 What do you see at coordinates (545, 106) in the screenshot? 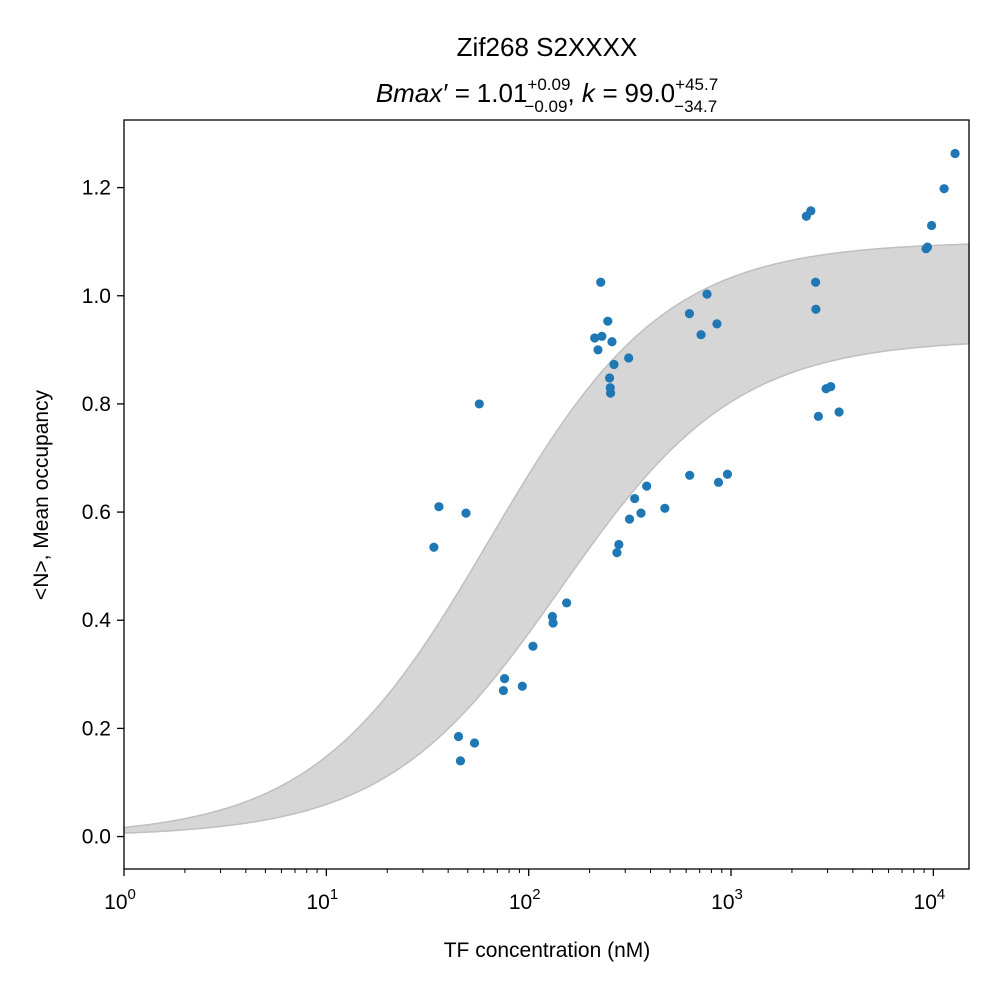
I see `bmax-lower-error: −0.09` at bounding box center [545, 106].